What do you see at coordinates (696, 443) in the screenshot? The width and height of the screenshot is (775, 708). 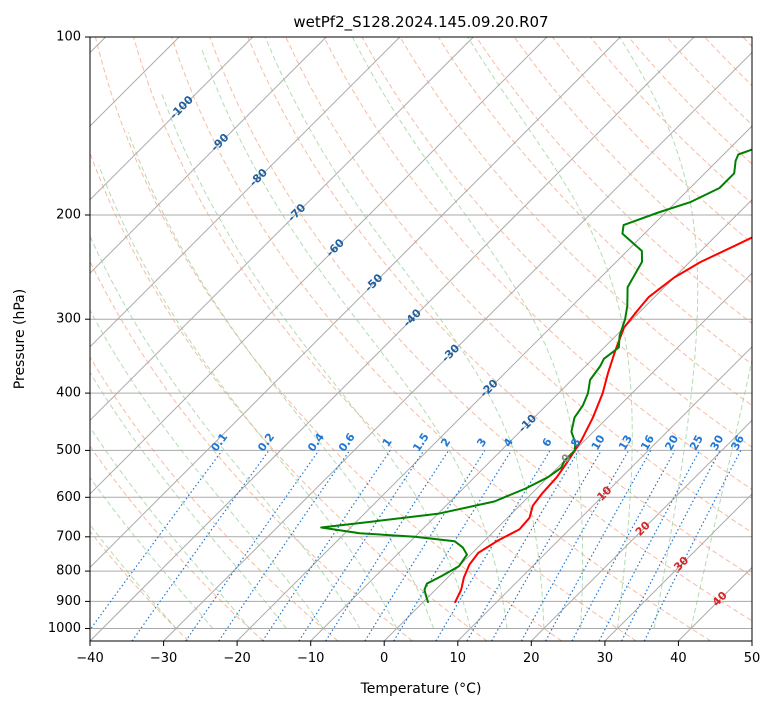 I see `mixing-ratio-label: 25` at bounding box center [696, 443].